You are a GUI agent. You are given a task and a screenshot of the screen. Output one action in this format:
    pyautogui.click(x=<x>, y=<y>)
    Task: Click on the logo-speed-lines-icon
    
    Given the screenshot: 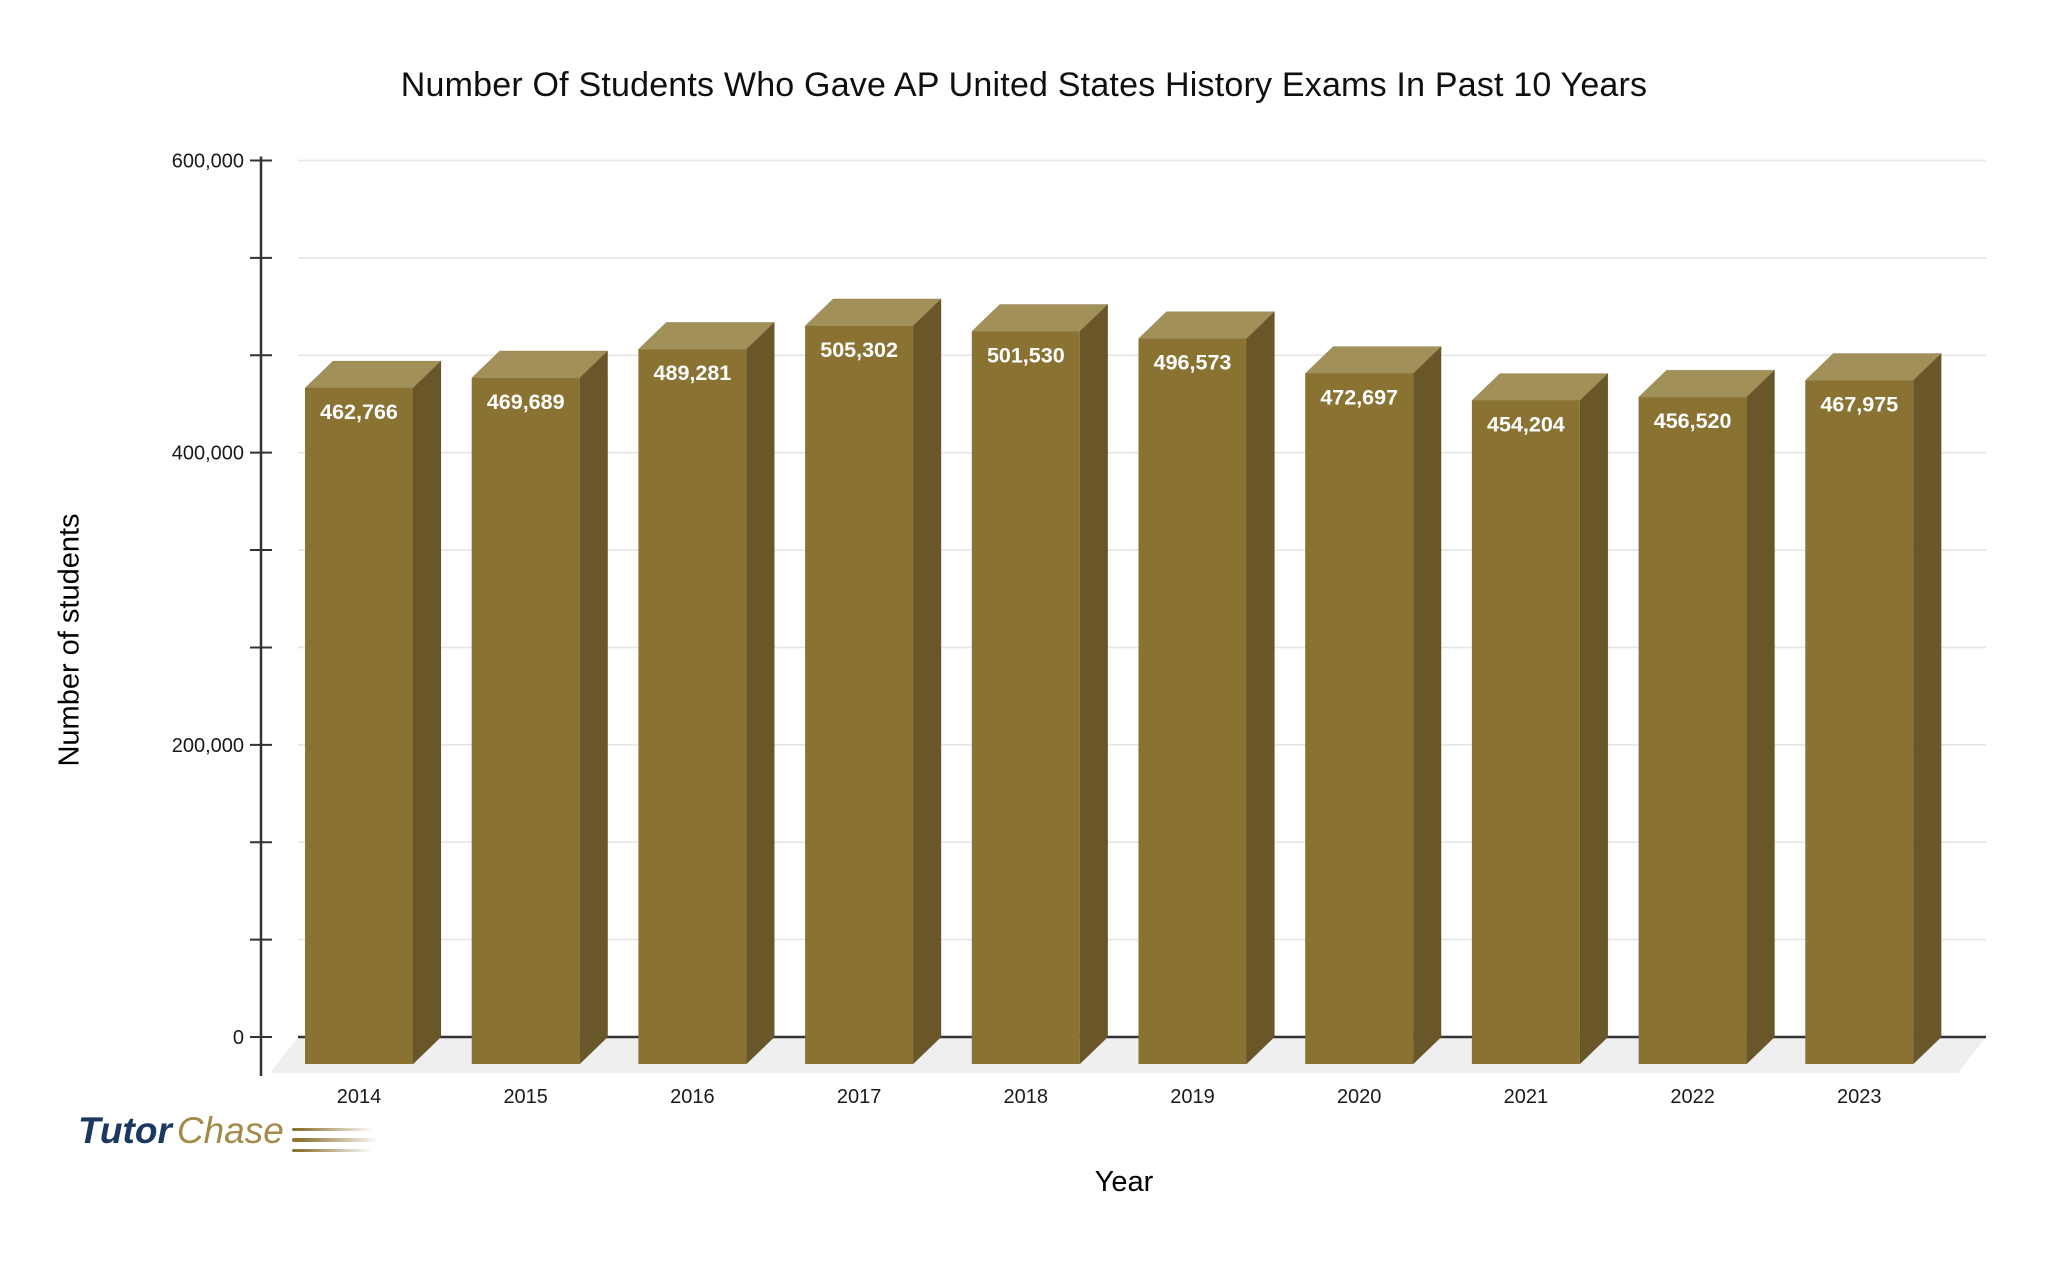 What is the action you would take?
    pyautogui.click(x=337, y=1140)
    